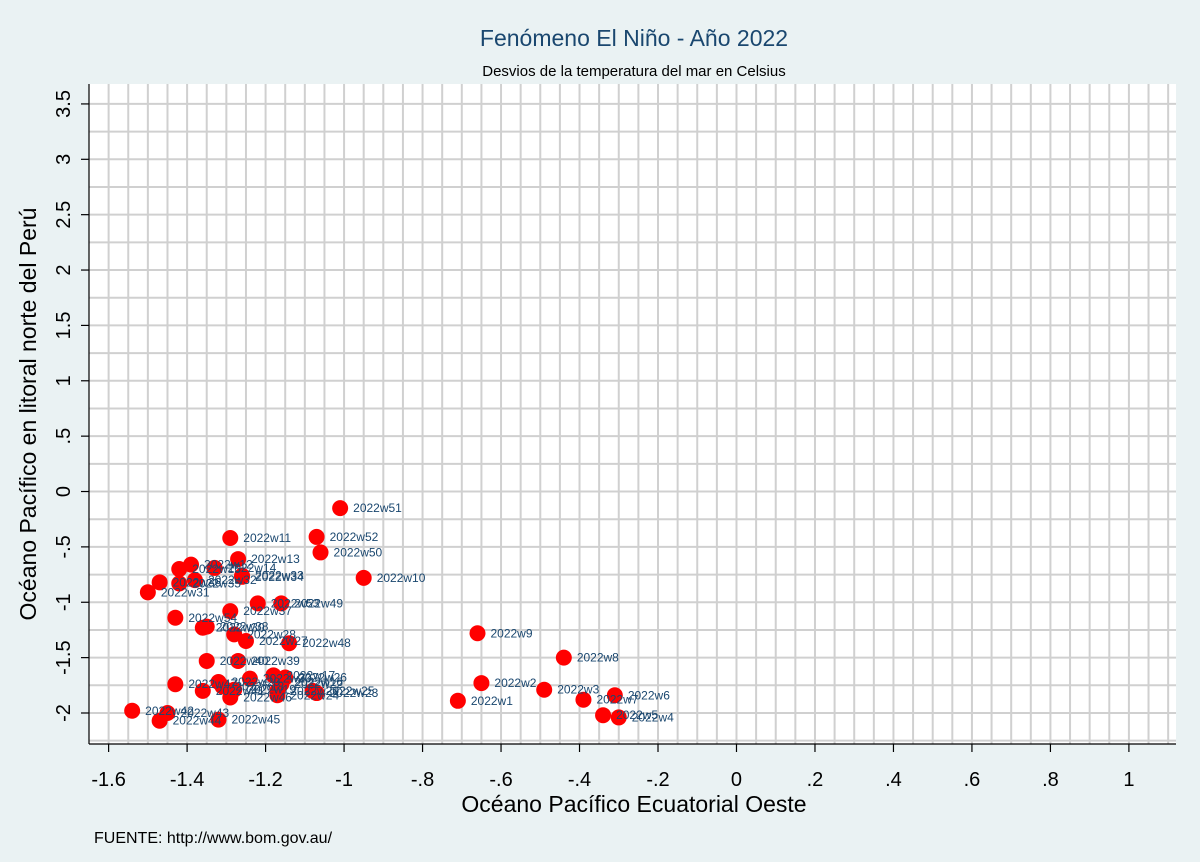 Image resolution: width=1200 pixels, height=862 pixels. I want to click on y-tick-label: -1, so click(64, 602).